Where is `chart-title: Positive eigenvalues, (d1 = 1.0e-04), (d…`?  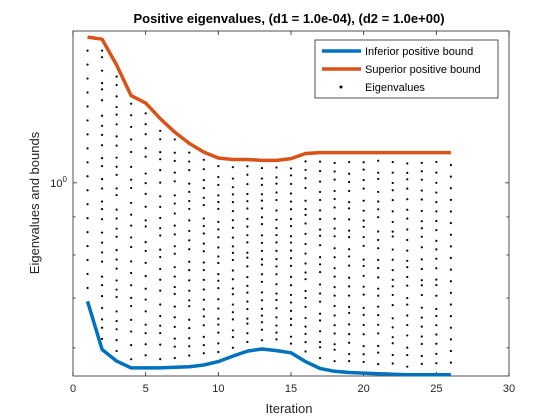 chart-title: Positive eigenvalues, (d1 = 1.0e-04), (d… is located at coordinates (288, 18).